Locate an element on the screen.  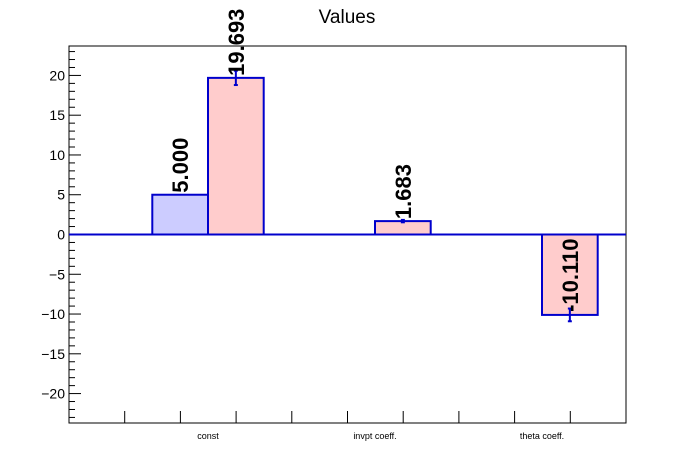
y-tick-label: −15 is located at coordinates (53, 354).